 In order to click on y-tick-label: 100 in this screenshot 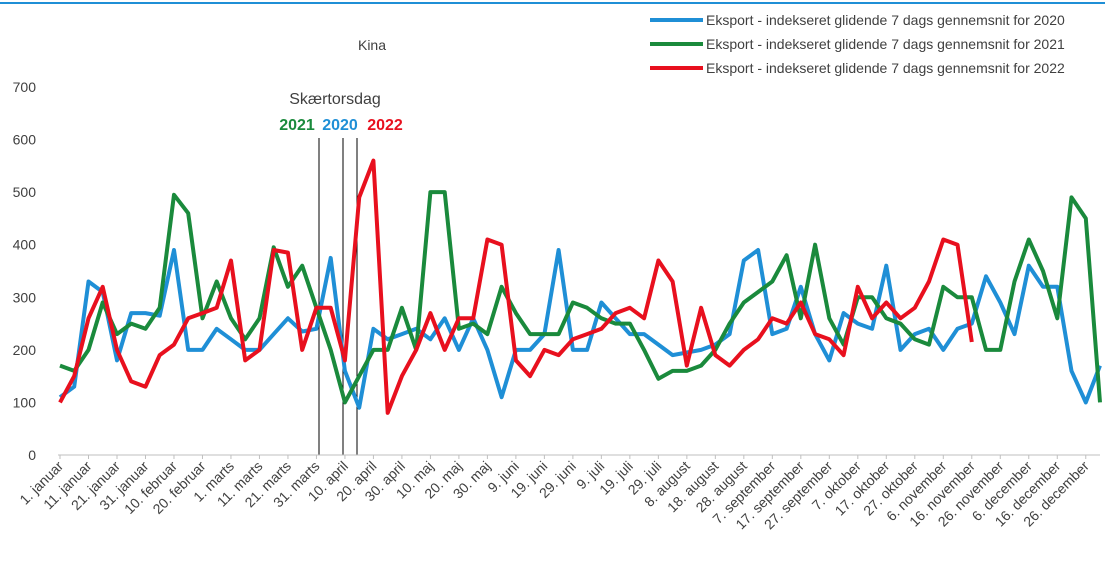, I will do `click(25, 402)`.